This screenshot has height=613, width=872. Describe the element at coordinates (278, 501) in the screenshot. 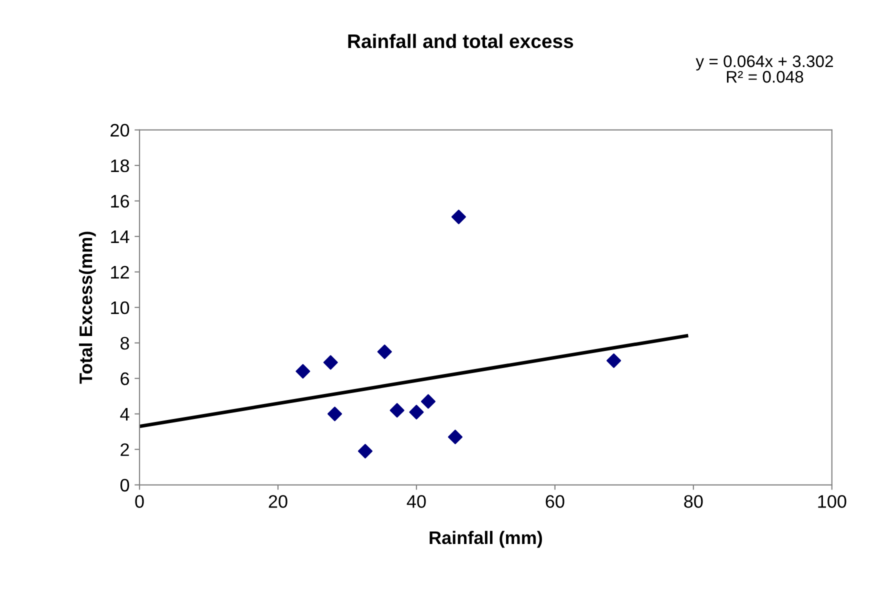

I see `x-tick-label: 20` at that location.